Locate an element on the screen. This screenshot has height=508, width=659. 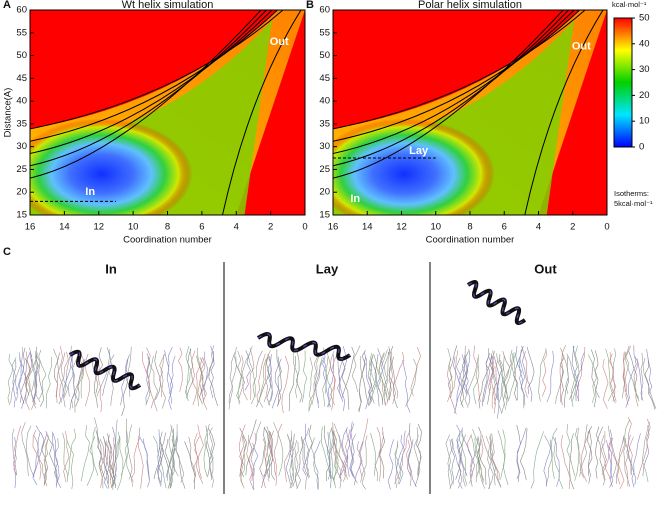
y-tick-label: 35 is located at coordinates (21, 123).